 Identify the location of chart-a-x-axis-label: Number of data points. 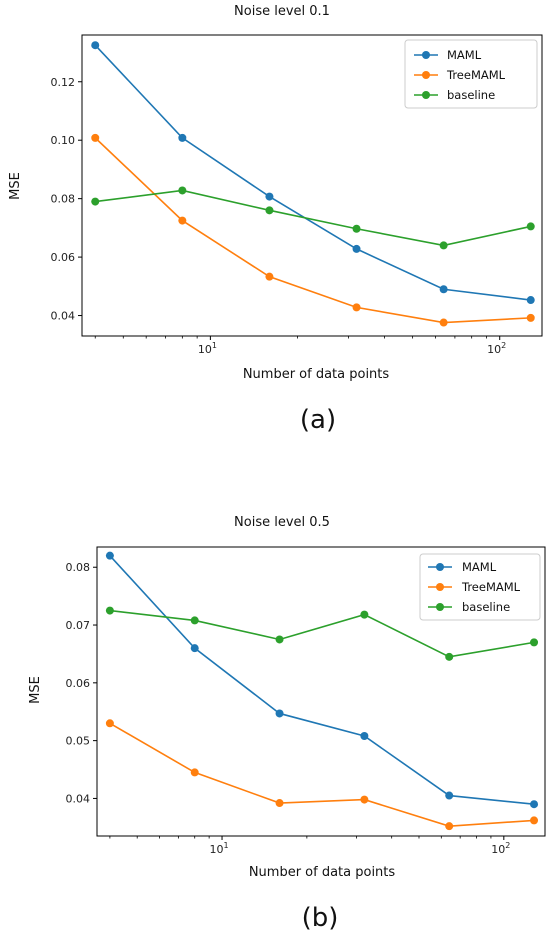
(316, 374).